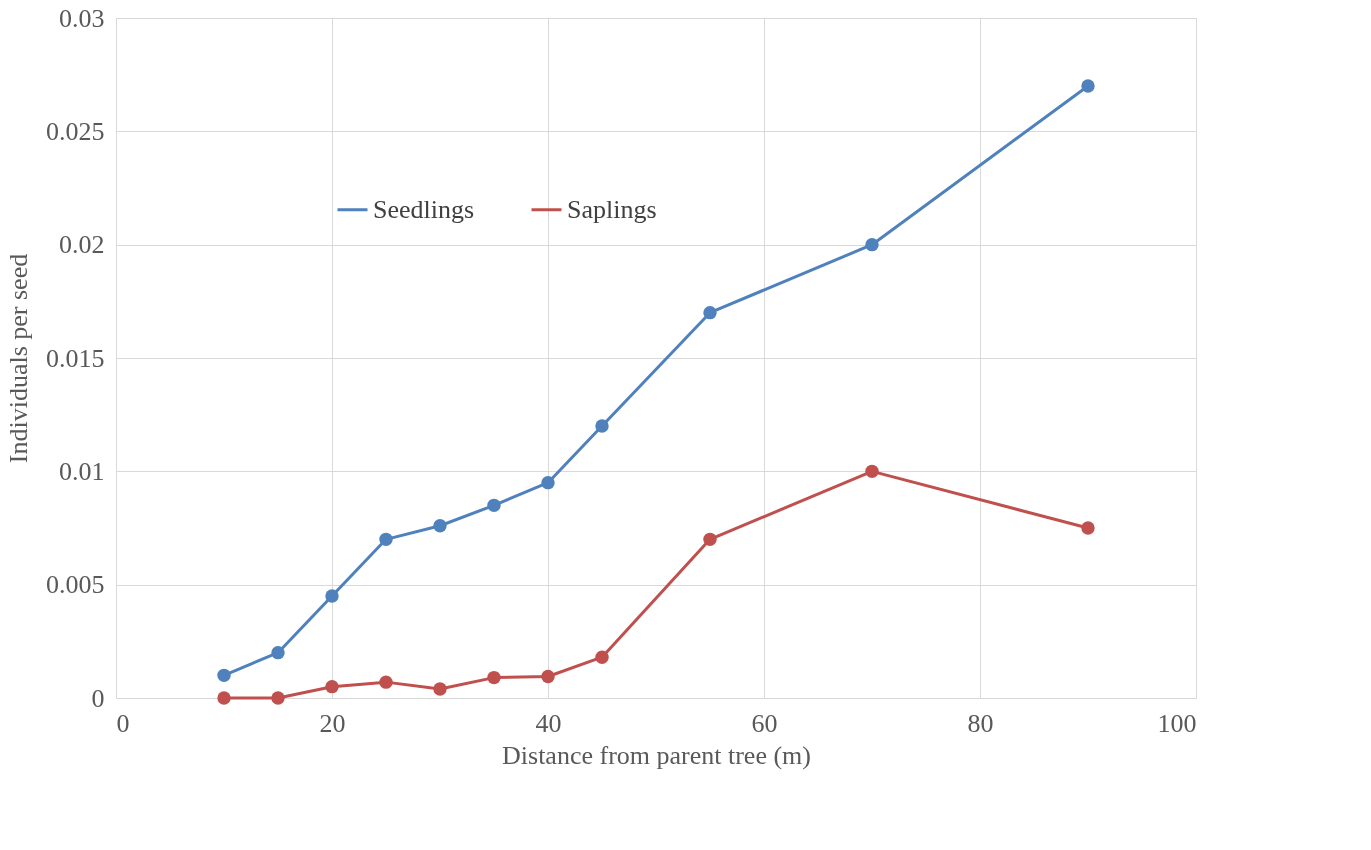 The height and width of the screenshot is (850, 1371). I want to click on y-tick-label: 0.01, so click(82, 471).